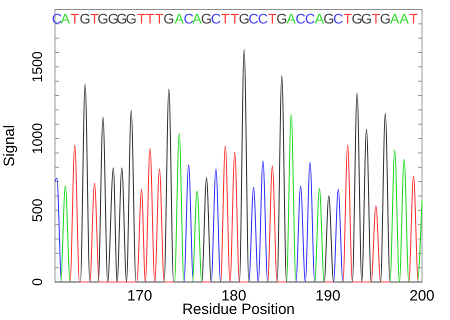 The height and width of the screenshot is (320, 450). I want to click on y-tick-label: 0, so click(36, 282).